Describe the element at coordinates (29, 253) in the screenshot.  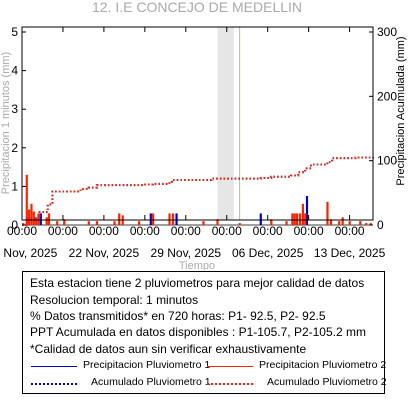
I see `x-date-label: 15 Nov, 2025` at that location.